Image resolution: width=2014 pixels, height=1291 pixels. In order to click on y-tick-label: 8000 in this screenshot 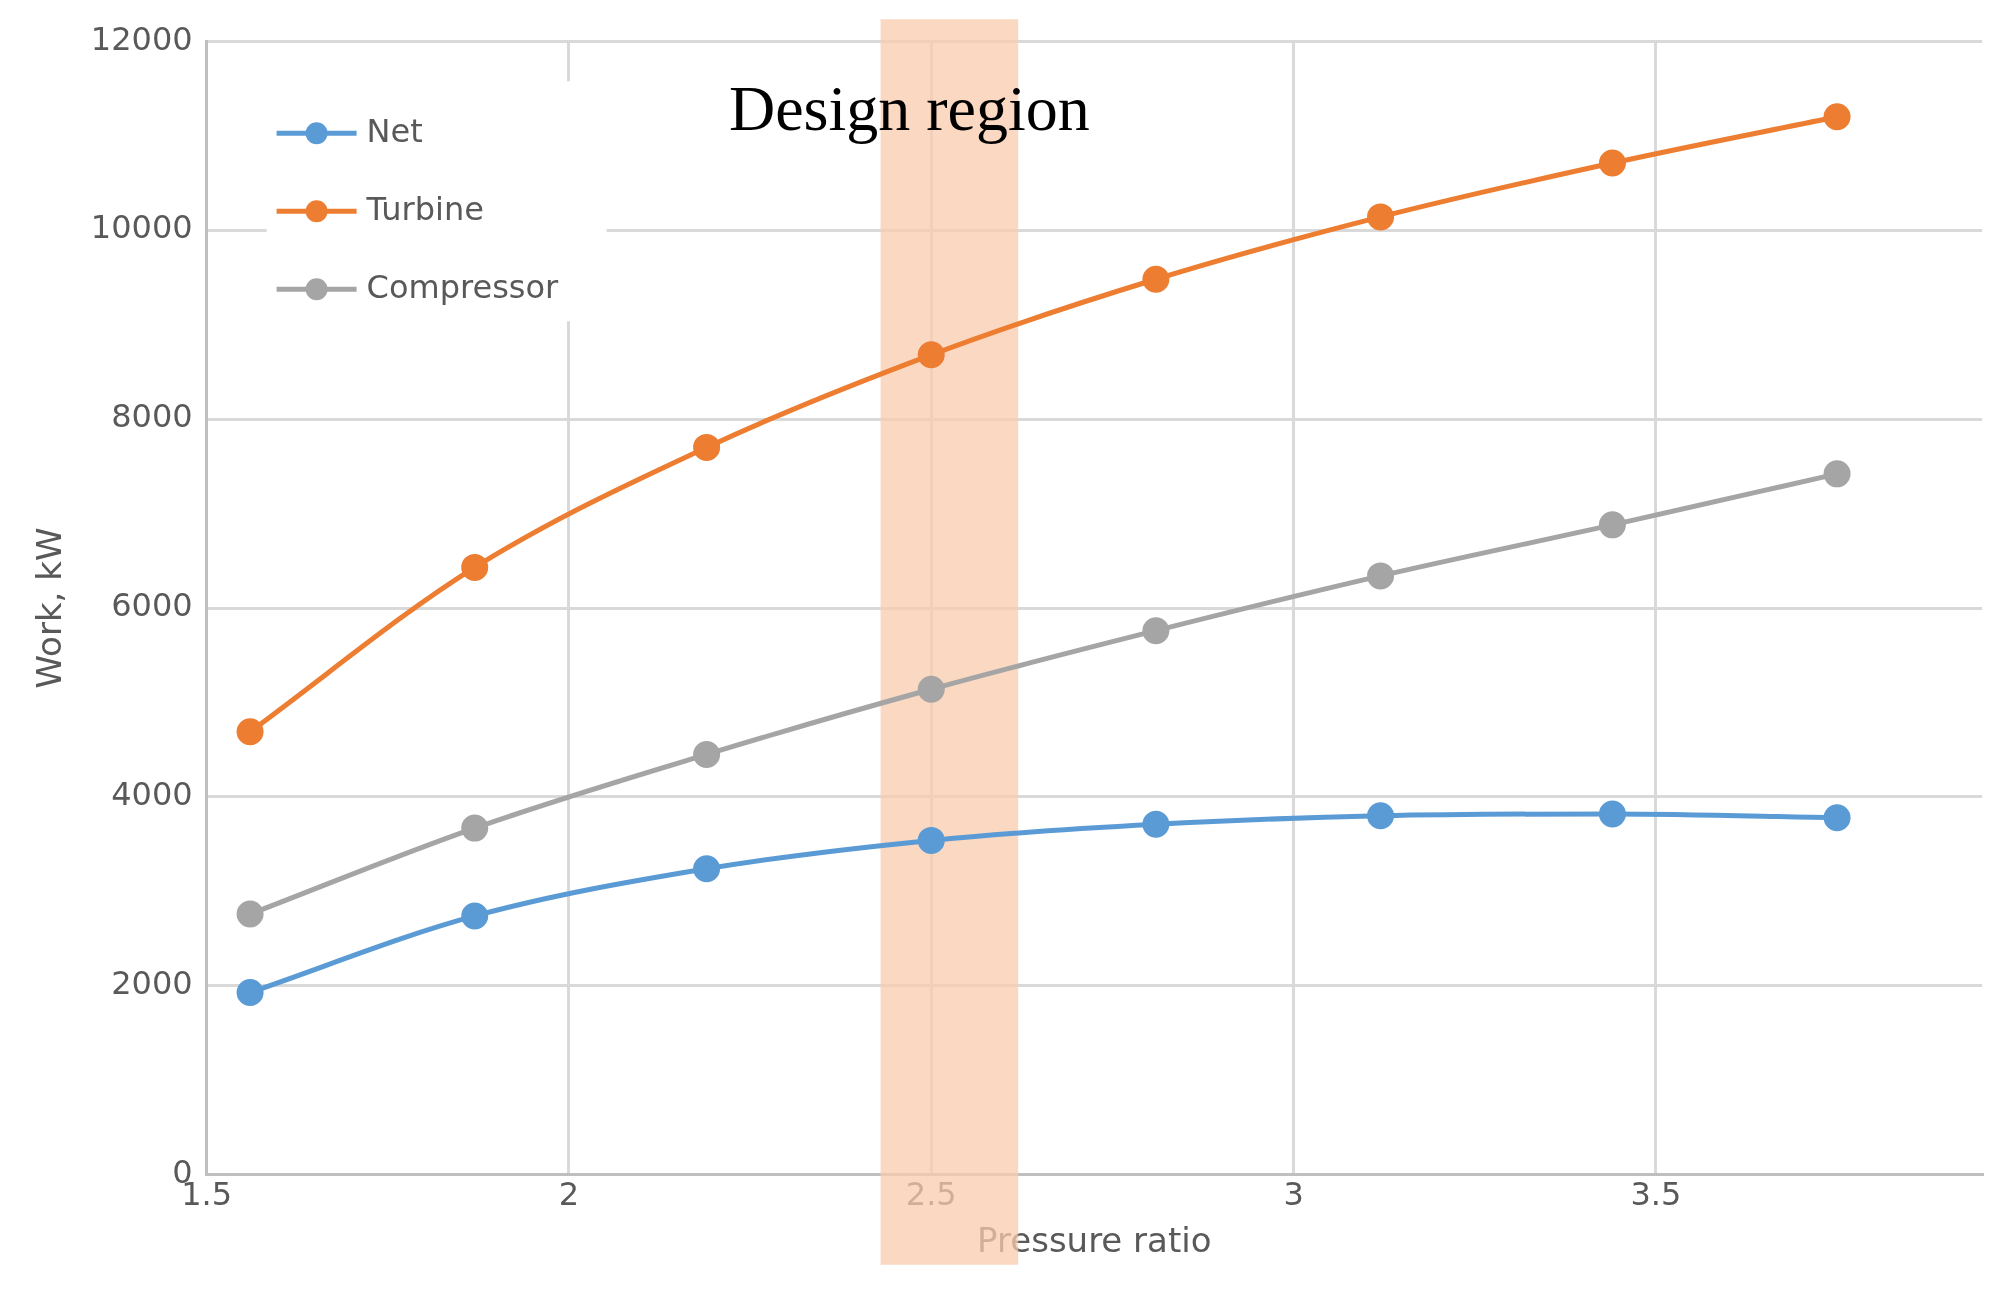, I will do `click(152, 416)`.